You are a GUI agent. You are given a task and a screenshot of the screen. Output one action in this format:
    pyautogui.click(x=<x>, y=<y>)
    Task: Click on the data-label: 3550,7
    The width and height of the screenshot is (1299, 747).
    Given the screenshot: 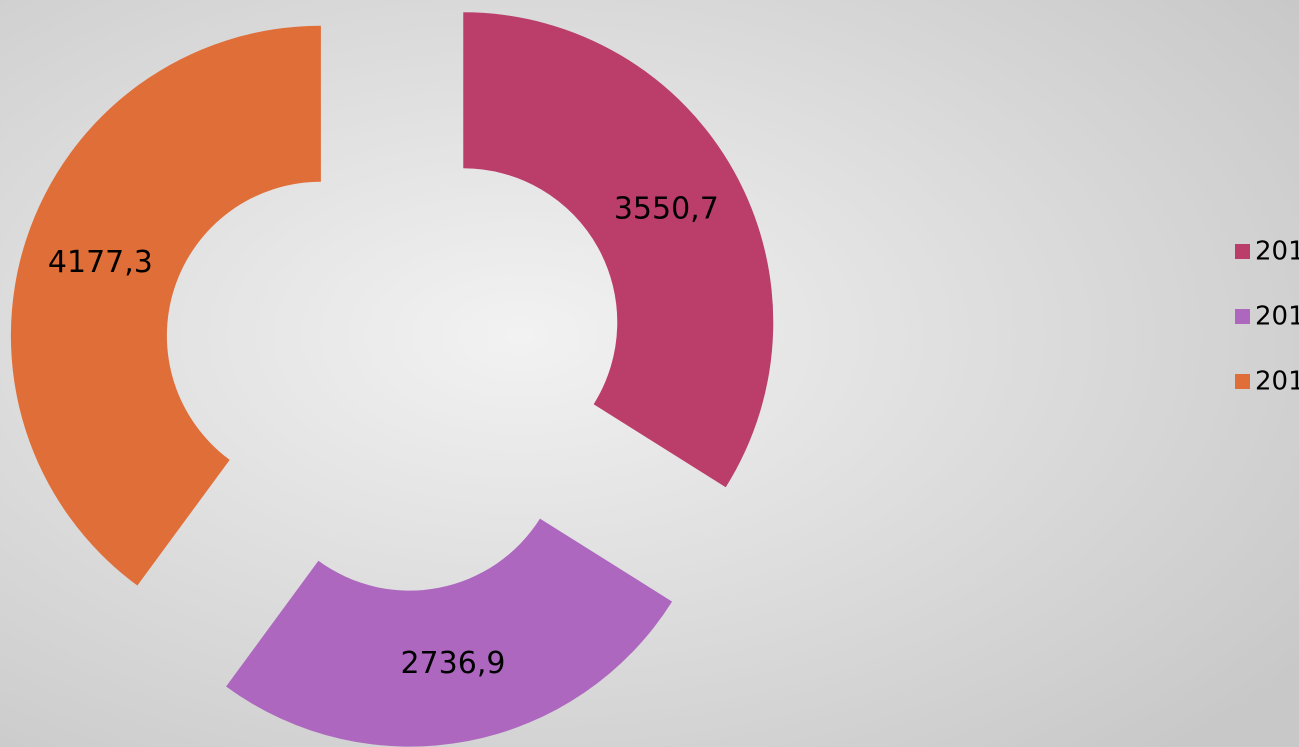 What is the action you would take?
    pyautogui.click(x=666, y=209)
    